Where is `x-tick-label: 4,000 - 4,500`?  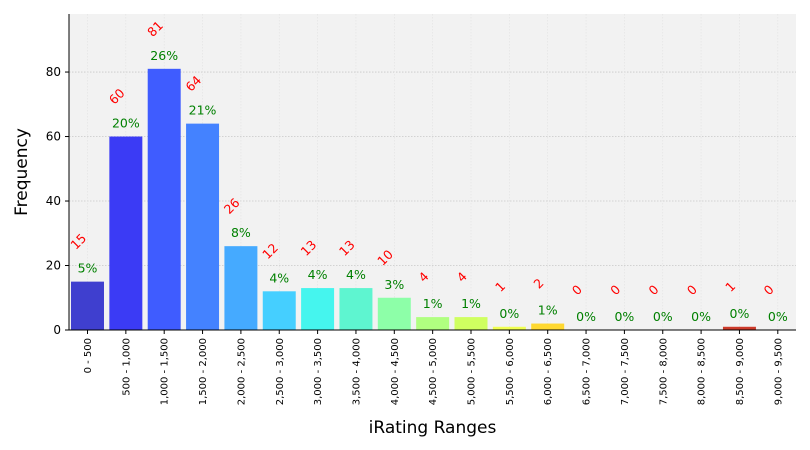 x-tick-label: 4,000 - 4,500 is located at coordinates (395, 371).